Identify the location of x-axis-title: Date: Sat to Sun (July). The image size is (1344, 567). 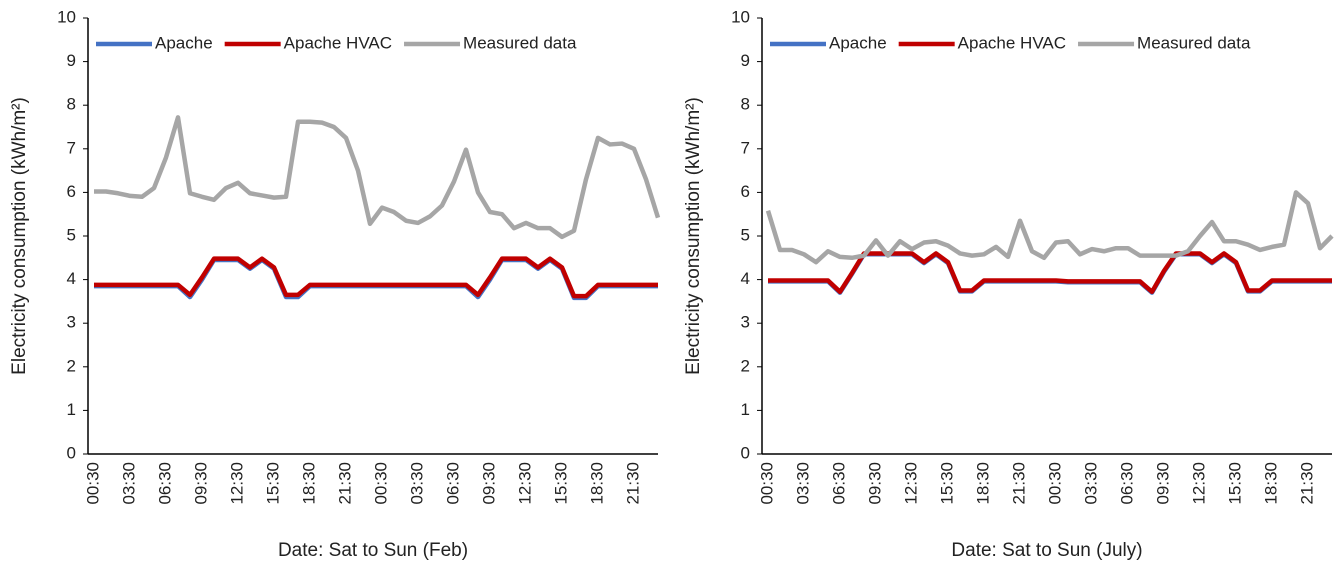
(1046, 550).